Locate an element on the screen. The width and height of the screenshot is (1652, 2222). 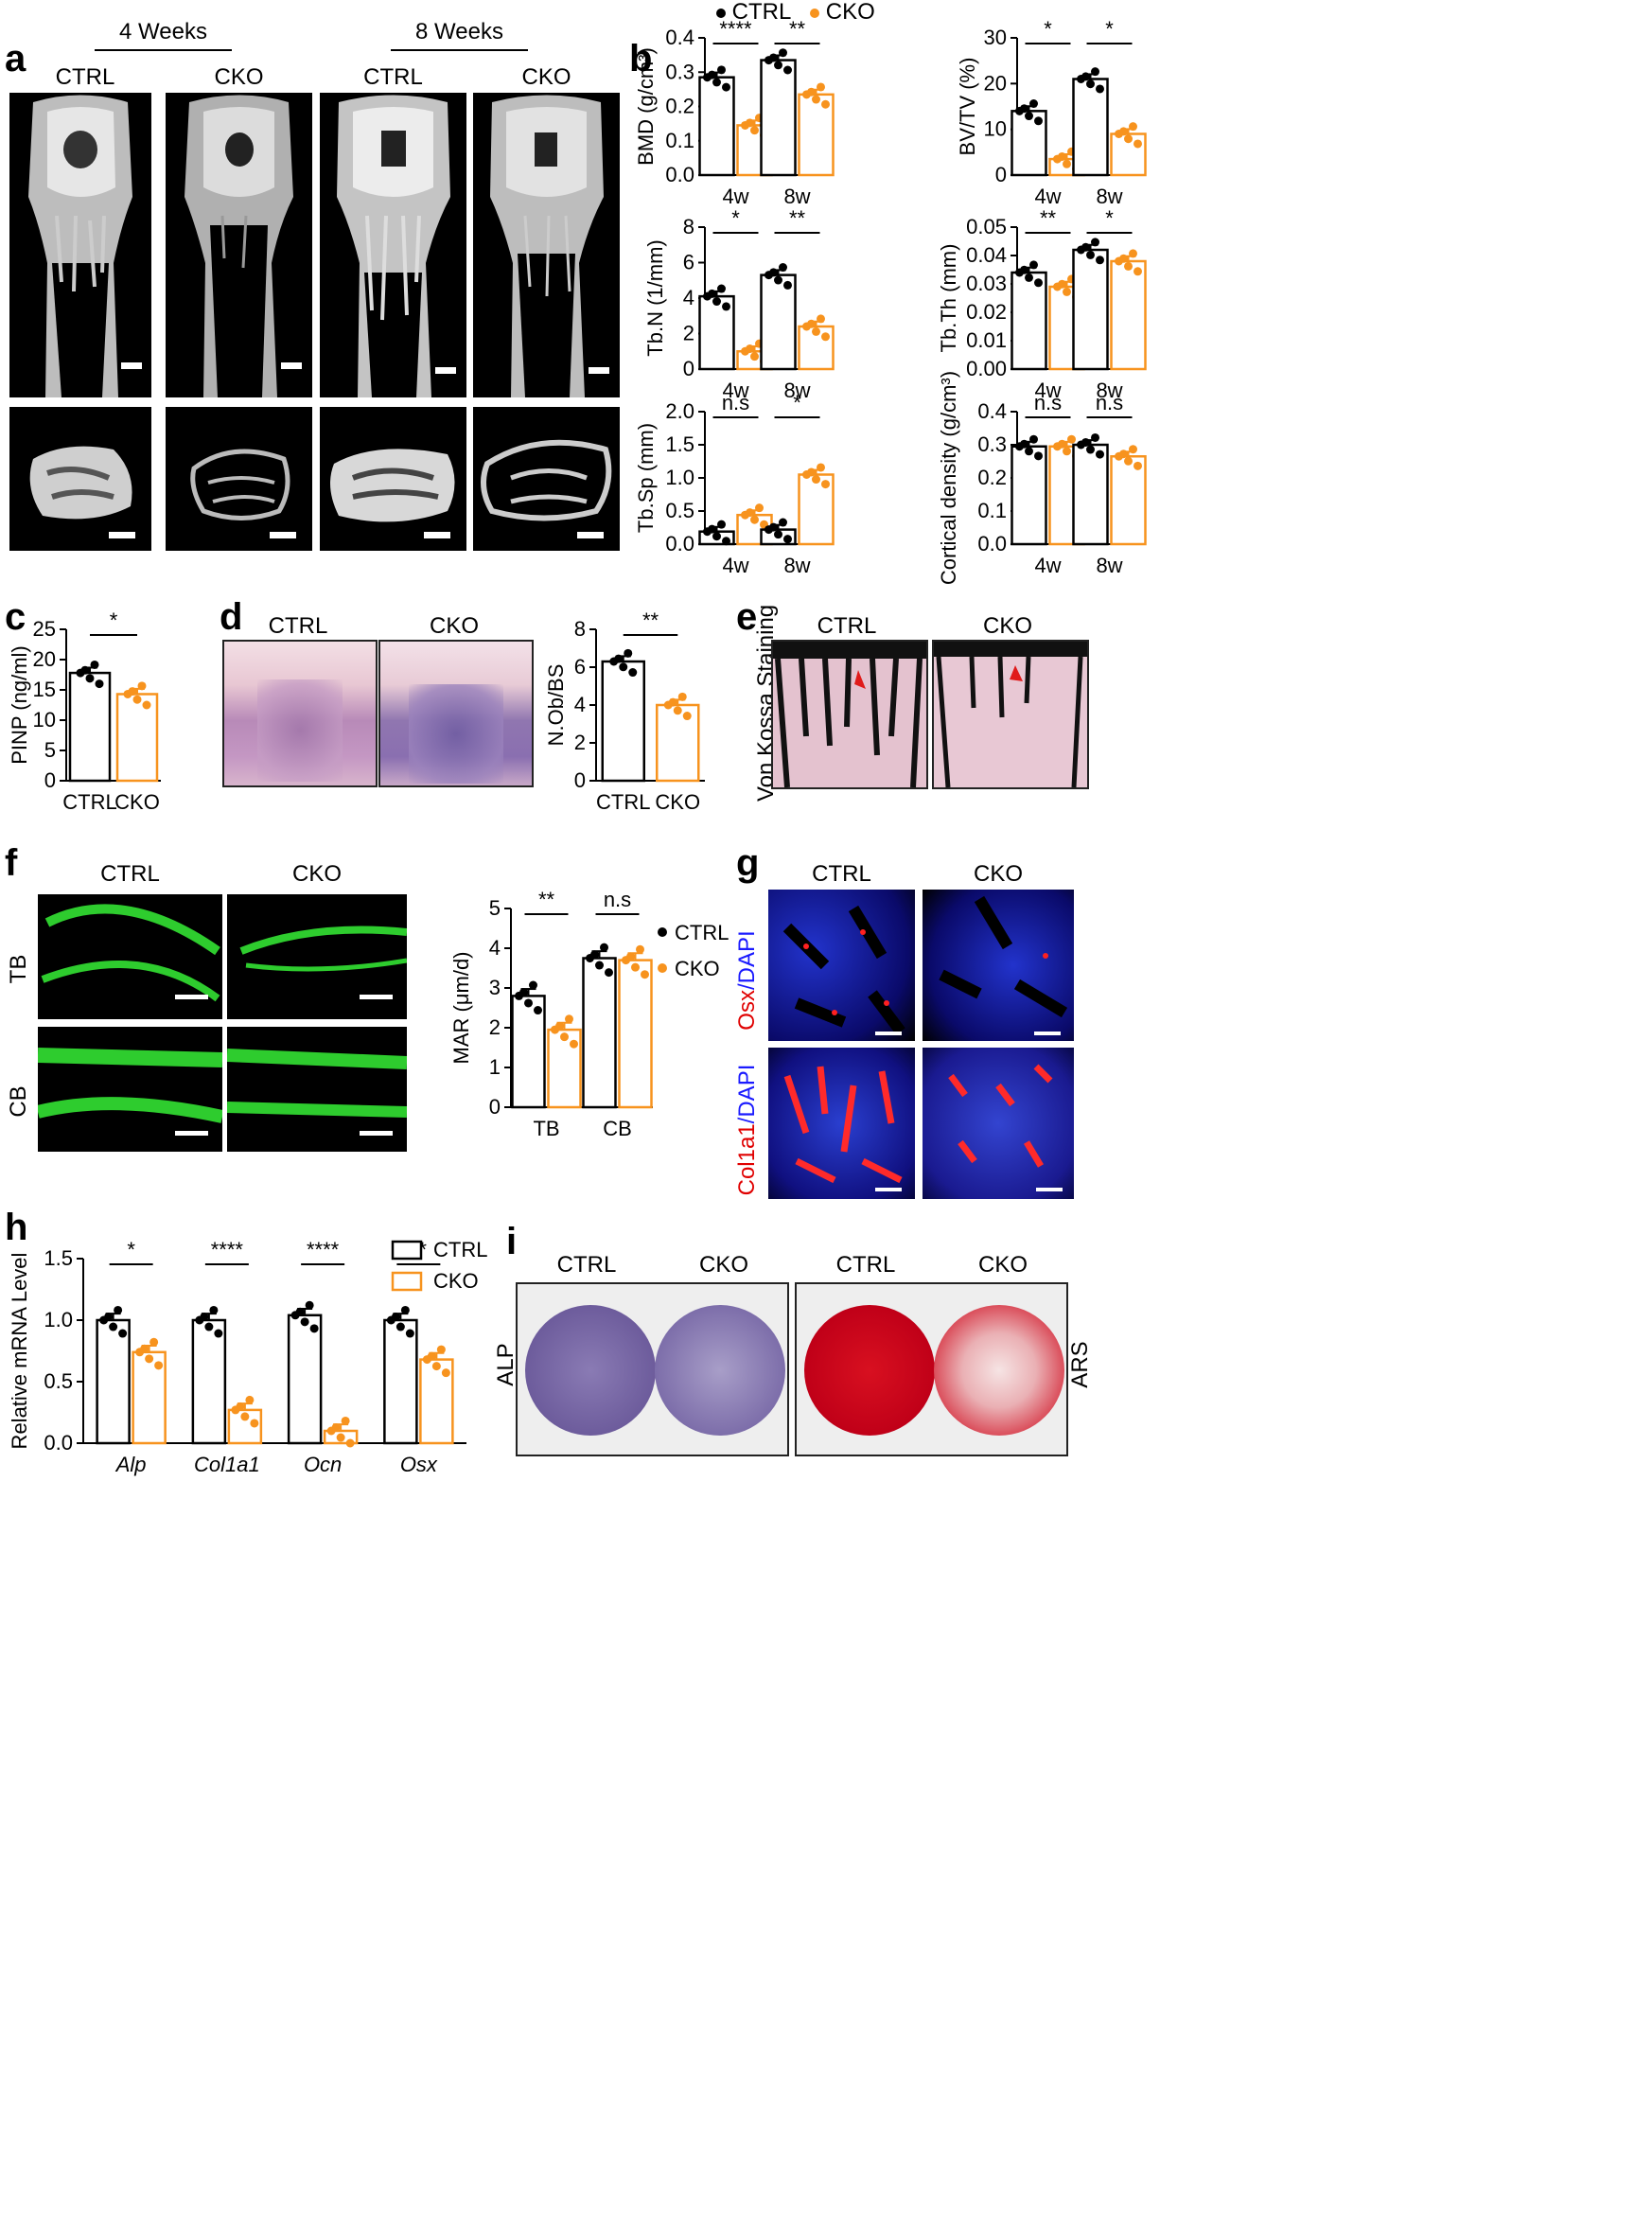
significance-label: ** is located at coordinates (797, 218).